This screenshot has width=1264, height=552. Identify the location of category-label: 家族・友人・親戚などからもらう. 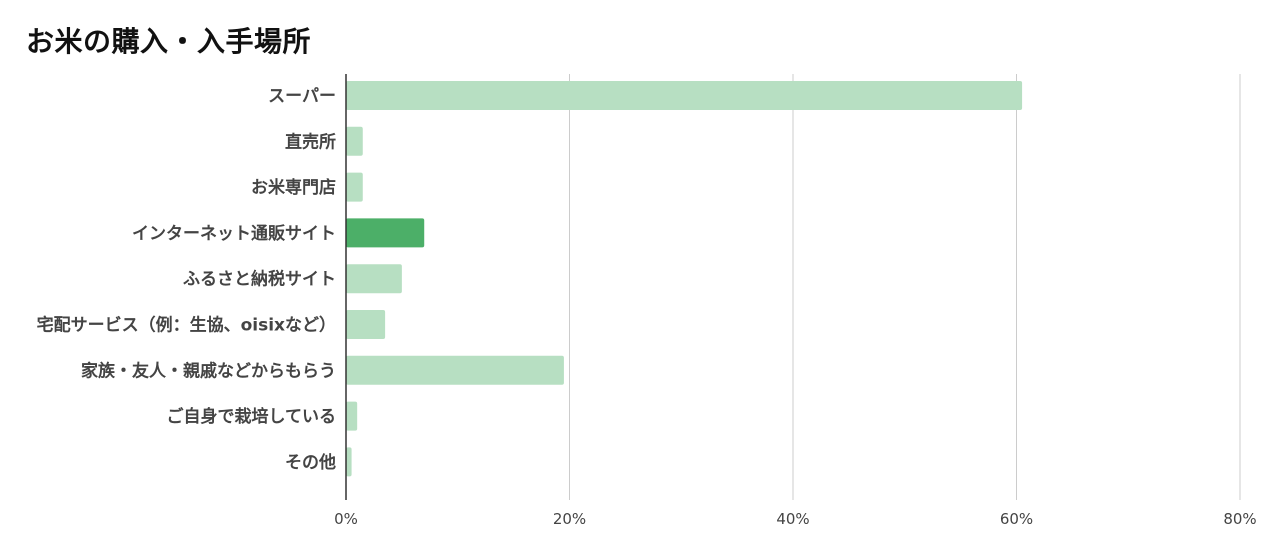
(208, 370).